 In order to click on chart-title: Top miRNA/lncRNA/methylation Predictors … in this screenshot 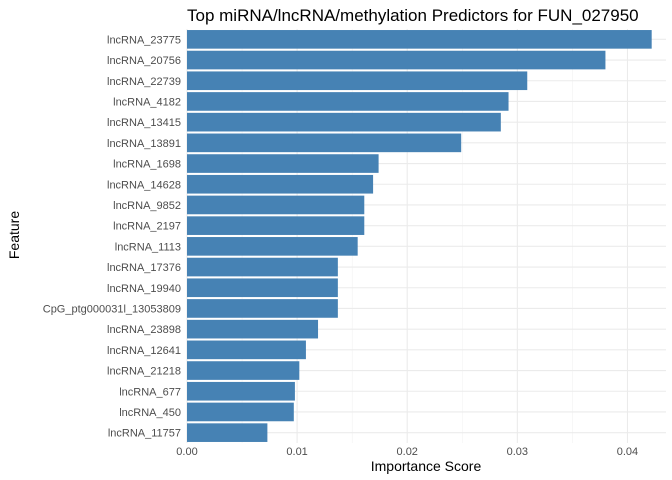, I will do `click(413, 15)`.